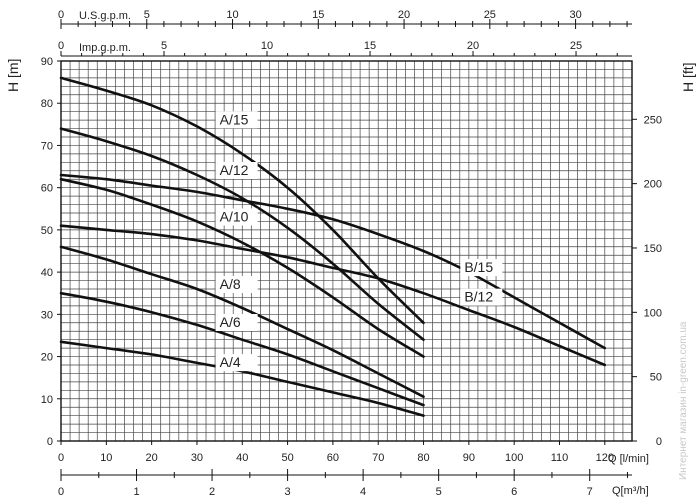 This screenshot has height=503, width=700. Describe the element at coordinates (333, 458) in the screenshot. I see `x-bottom-tick-label: 60` at that location.